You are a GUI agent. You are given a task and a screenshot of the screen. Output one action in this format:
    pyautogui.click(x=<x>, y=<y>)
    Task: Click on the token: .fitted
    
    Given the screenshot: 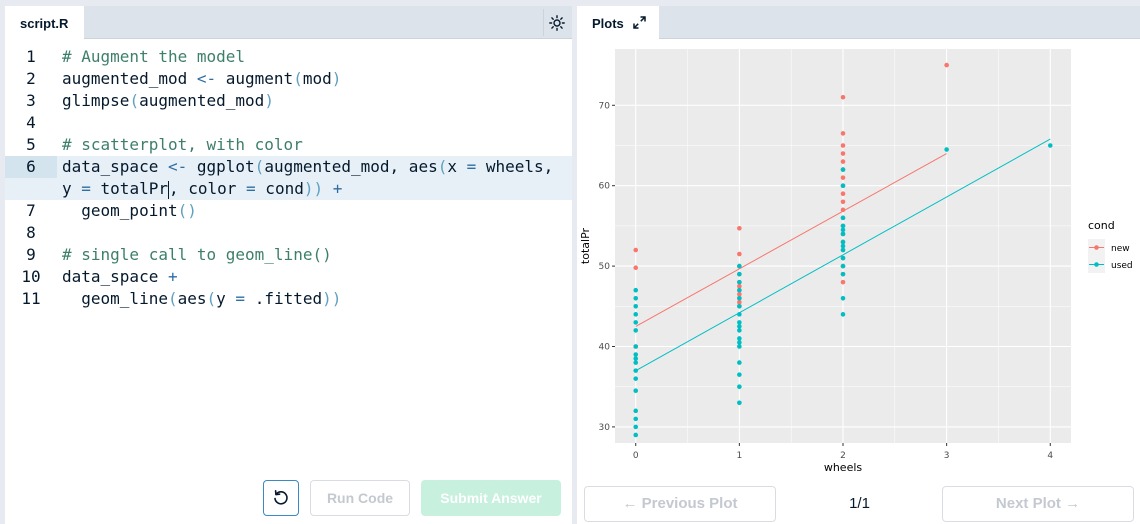 What is the action you would take?
    pyautogui.click(x=284, y=298)
    